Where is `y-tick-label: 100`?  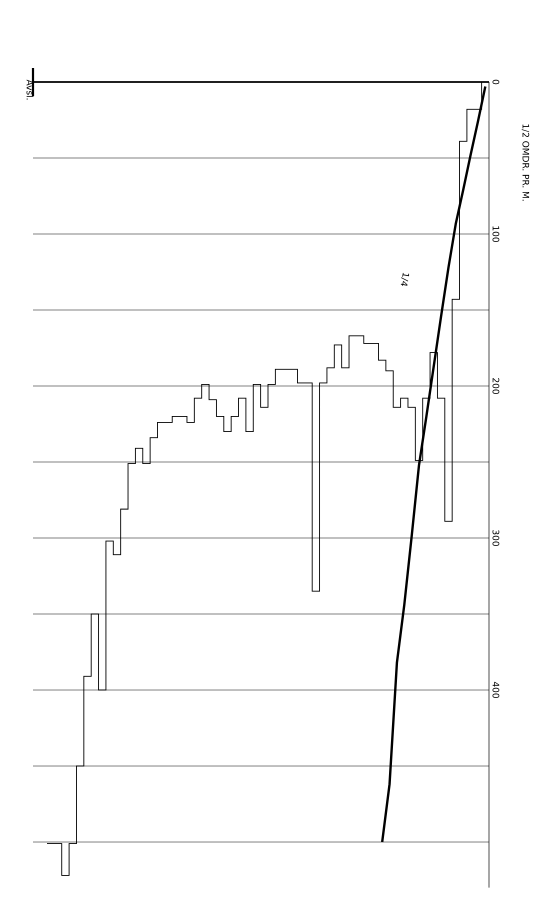 y-tick-label: 100 is located at coordinates (496, 234).